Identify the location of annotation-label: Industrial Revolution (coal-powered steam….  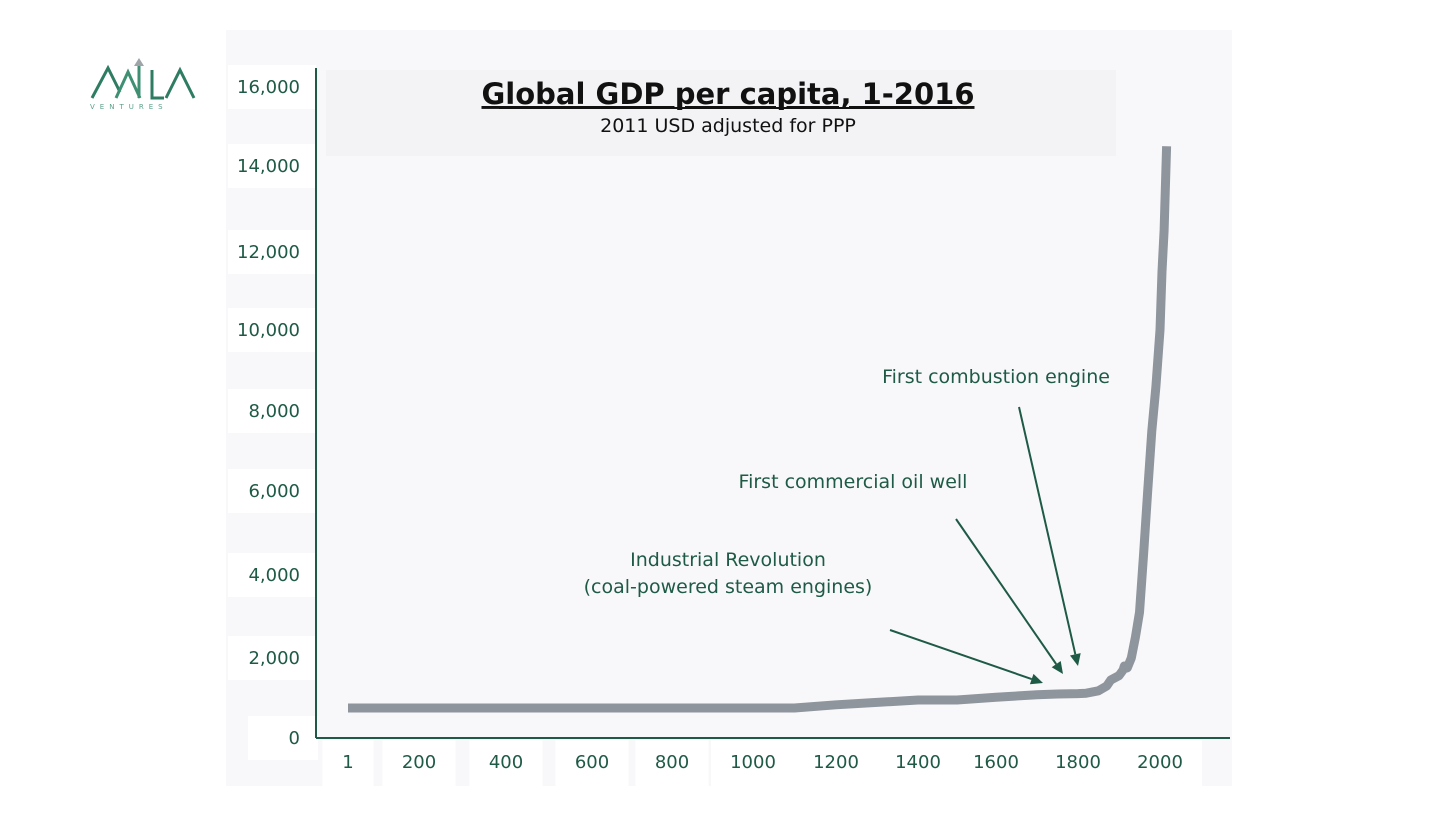
(728, 573).